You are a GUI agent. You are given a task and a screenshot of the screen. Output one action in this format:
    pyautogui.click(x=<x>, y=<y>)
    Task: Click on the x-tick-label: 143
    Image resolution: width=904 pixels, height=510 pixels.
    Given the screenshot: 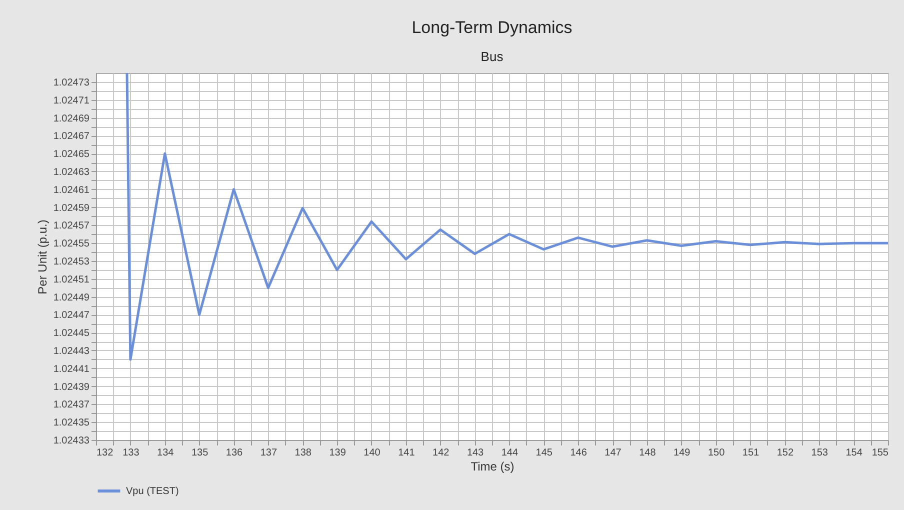 What is the action you would take?
    pyautogui.click(x=475, y=453)
    